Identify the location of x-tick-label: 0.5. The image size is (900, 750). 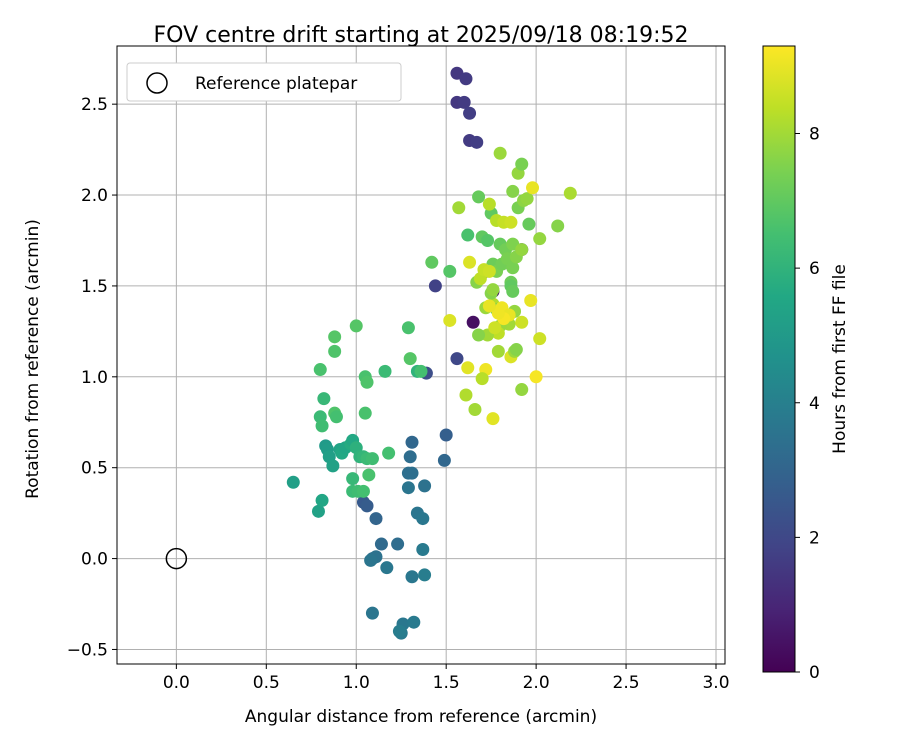
(266, 683).